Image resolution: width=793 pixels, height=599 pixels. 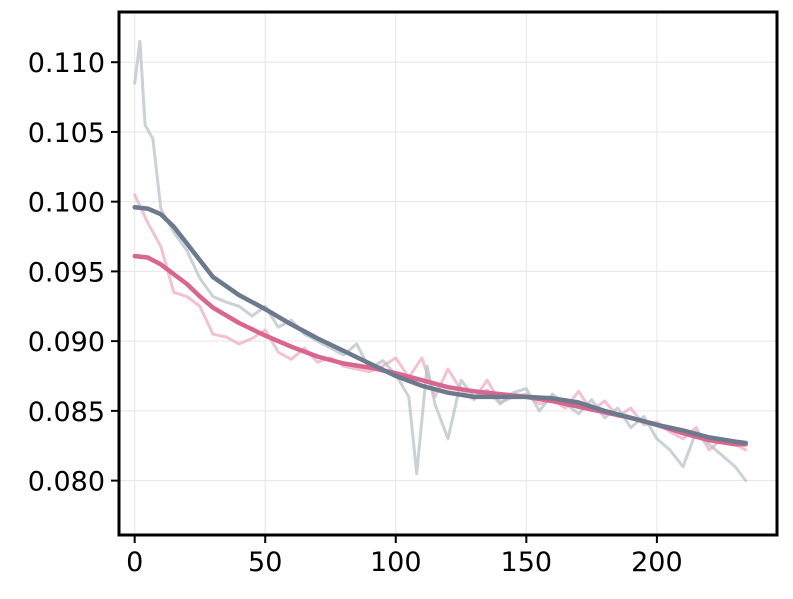 I want to click on y-tick-label: 0.080, so click(x=66, y=482).